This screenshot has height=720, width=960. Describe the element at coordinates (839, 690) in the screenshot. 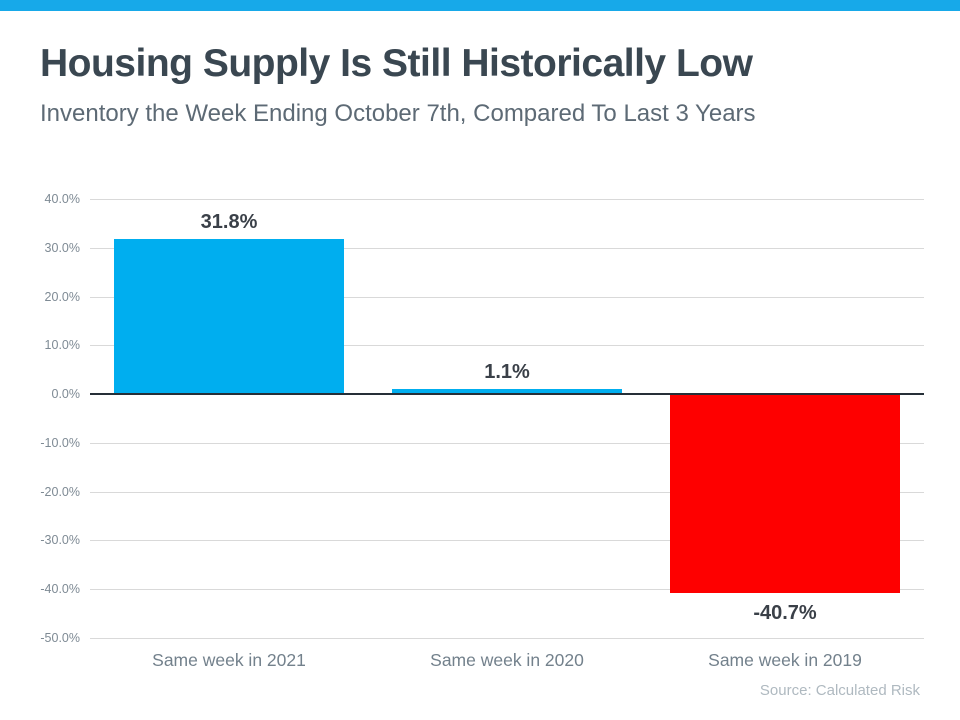

I see `source-credit: Source: Calculated Risk` at that location.